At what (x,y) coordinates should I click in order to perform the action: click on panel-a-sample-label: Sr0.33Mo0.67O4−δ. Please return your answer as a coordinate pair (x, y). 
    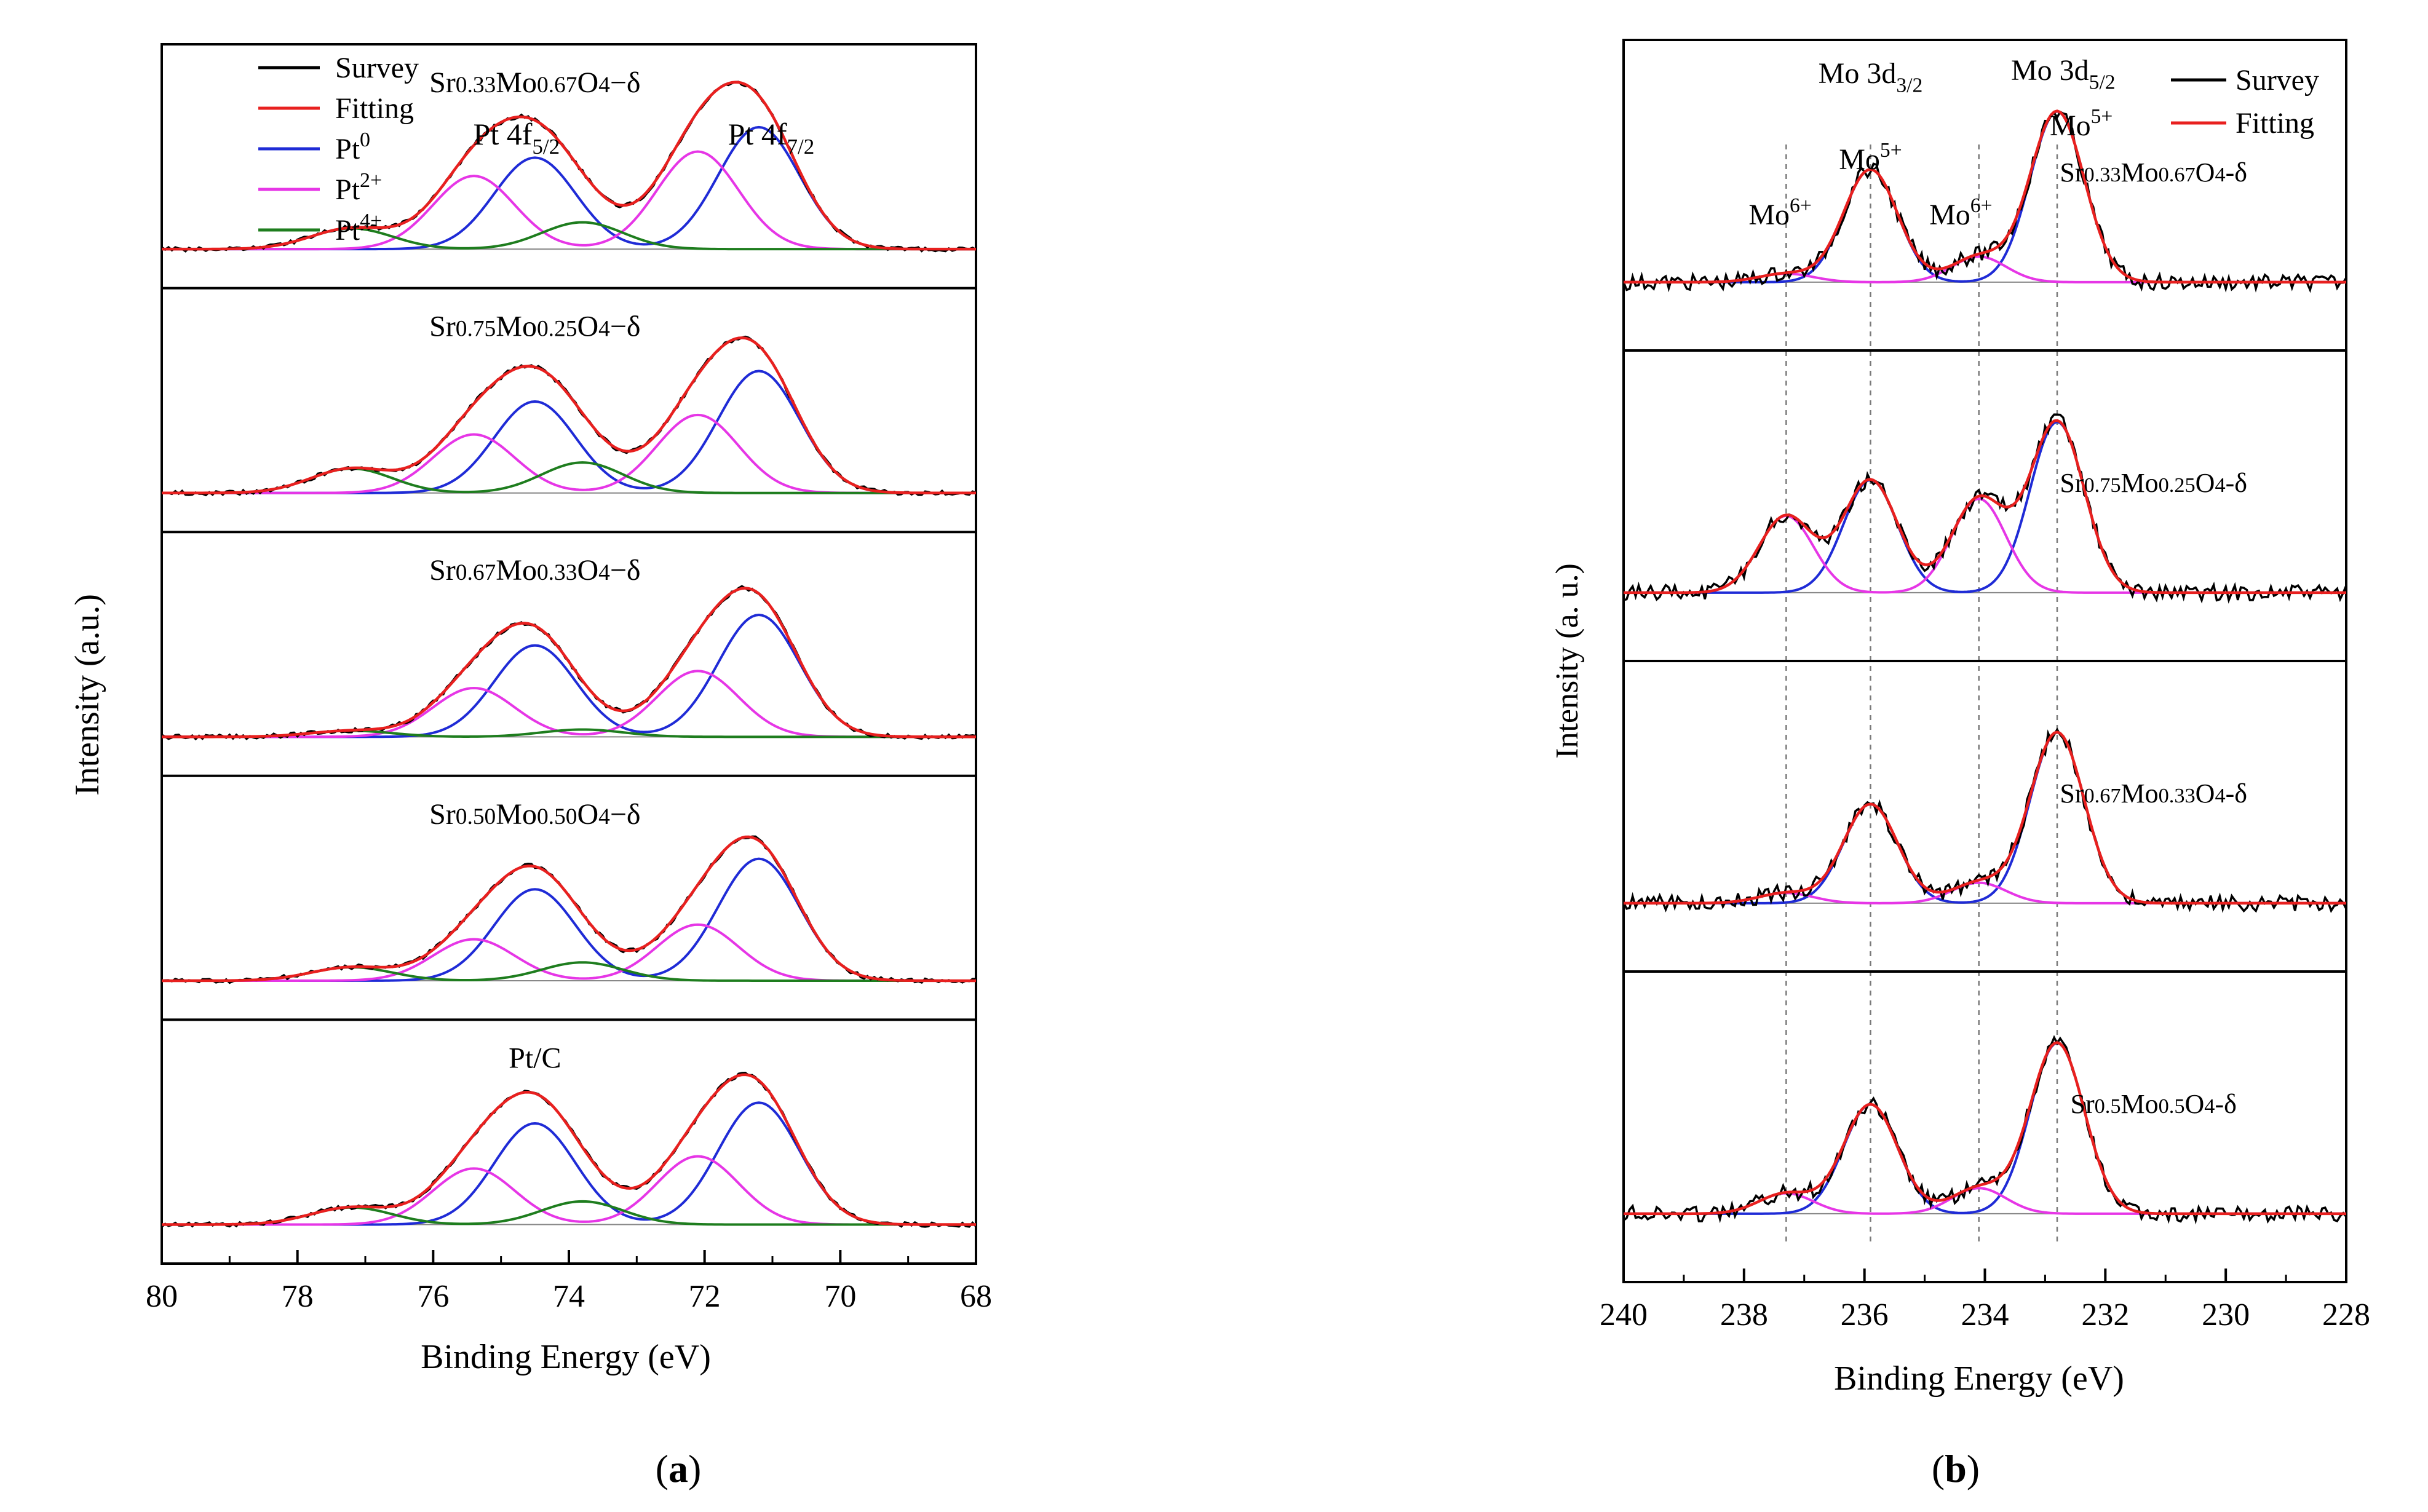
    Looking at the image, I should click on (534, 83).